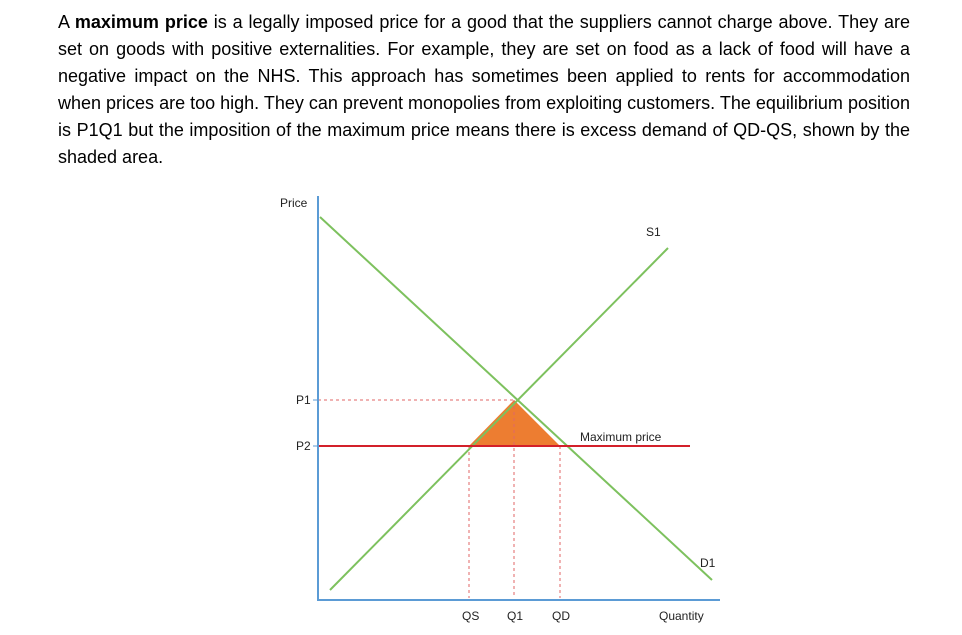  What do you see at coordinates (561, 616) in the screenshot?
I see `qd-label: QD` at bounding box center [561, 616].